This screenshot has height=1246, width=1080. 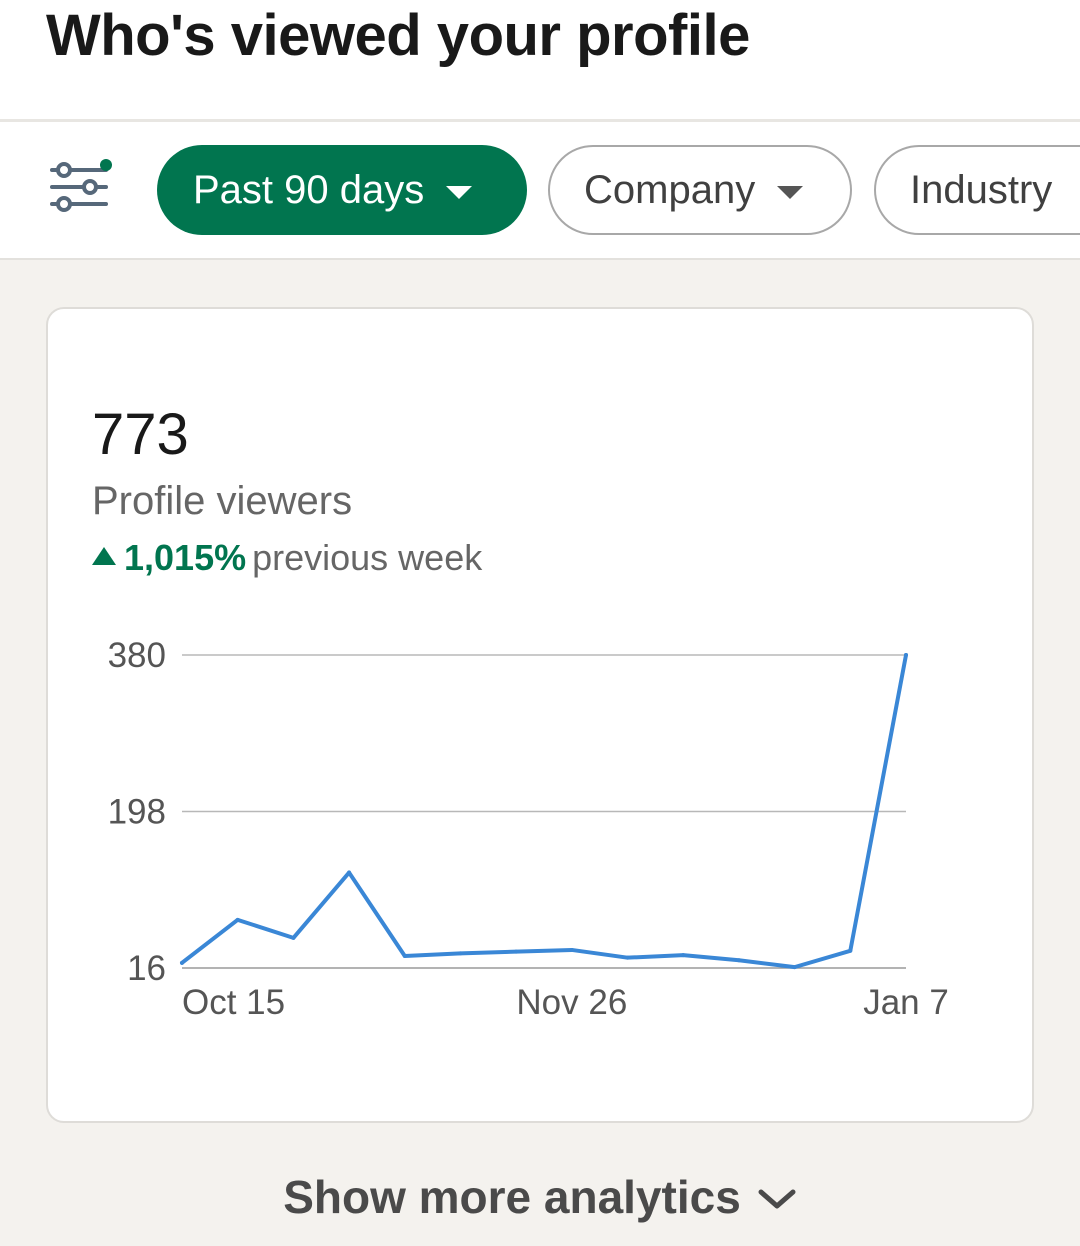 I want to click on filter-sliders-icon, so click(x=81, y=188).